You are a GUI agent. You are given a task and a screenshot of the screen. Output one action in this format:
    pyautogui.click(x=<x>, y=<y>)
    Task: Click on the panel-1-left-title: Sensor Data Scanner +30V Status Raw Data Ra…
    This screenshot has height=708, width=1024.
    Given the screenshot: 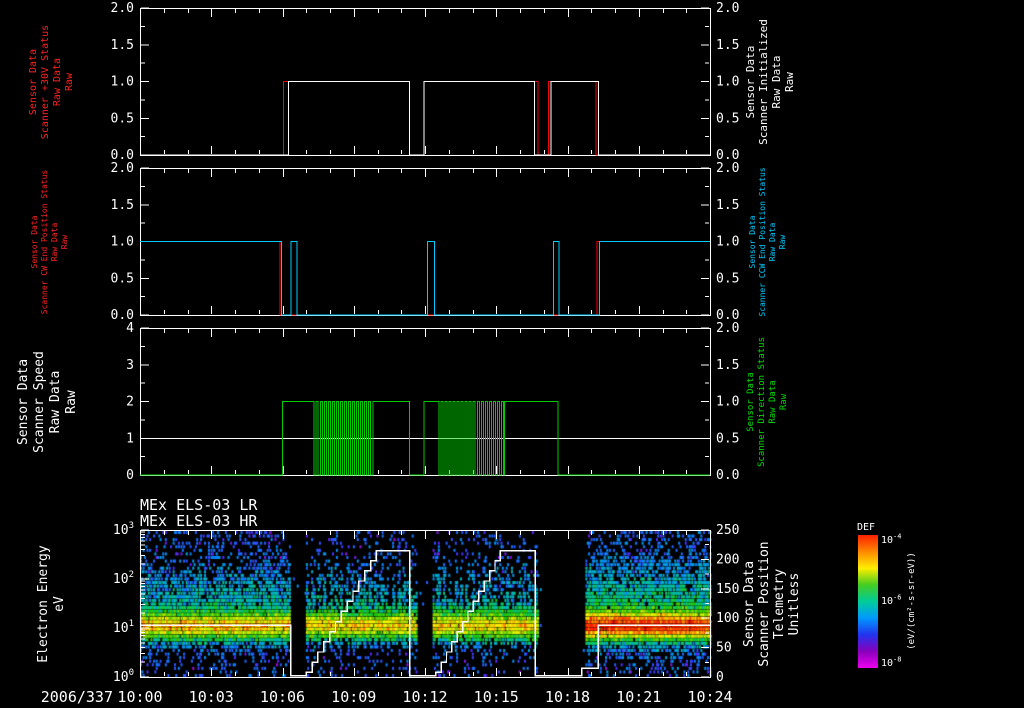 What is the action you would take?
    pyautogui.click(x=51, y=82)
    